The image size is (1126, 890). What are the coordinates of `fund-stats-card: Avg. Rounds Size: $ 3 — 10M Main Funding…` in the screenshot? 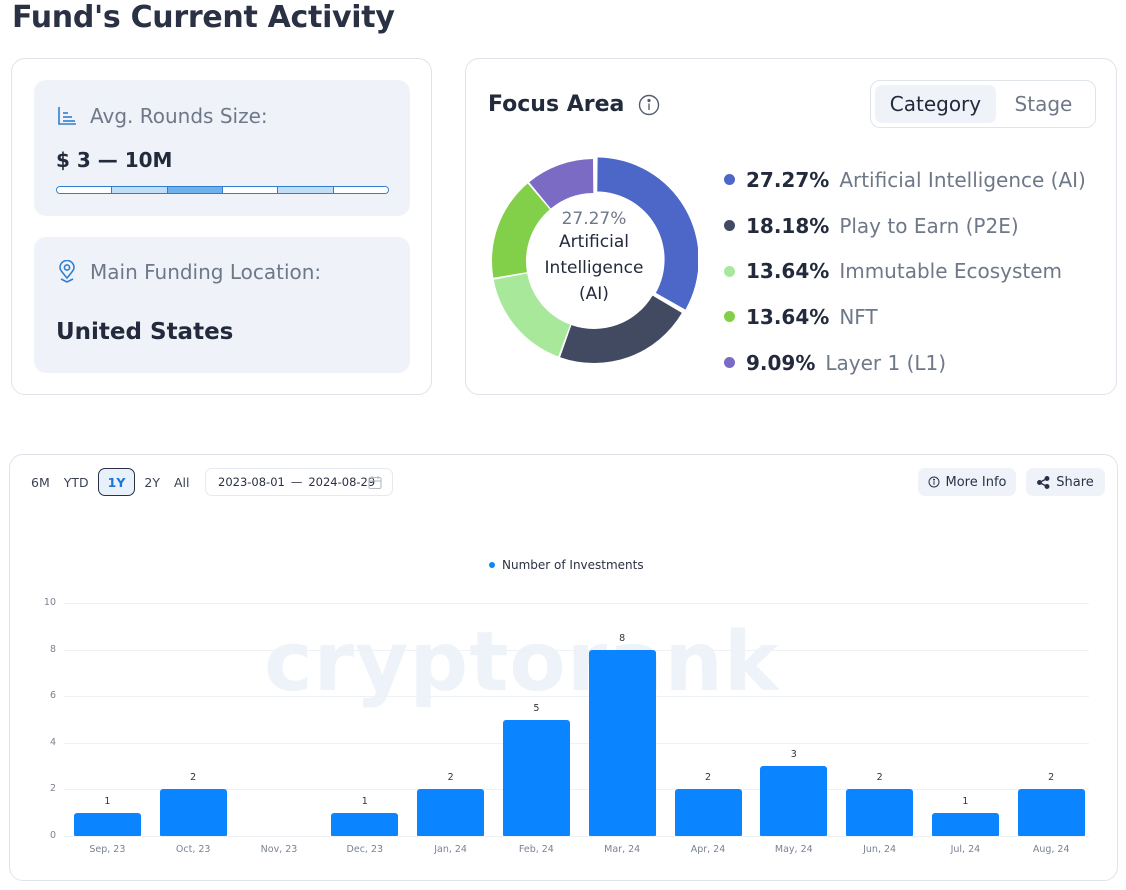 It's located at (221, 226).